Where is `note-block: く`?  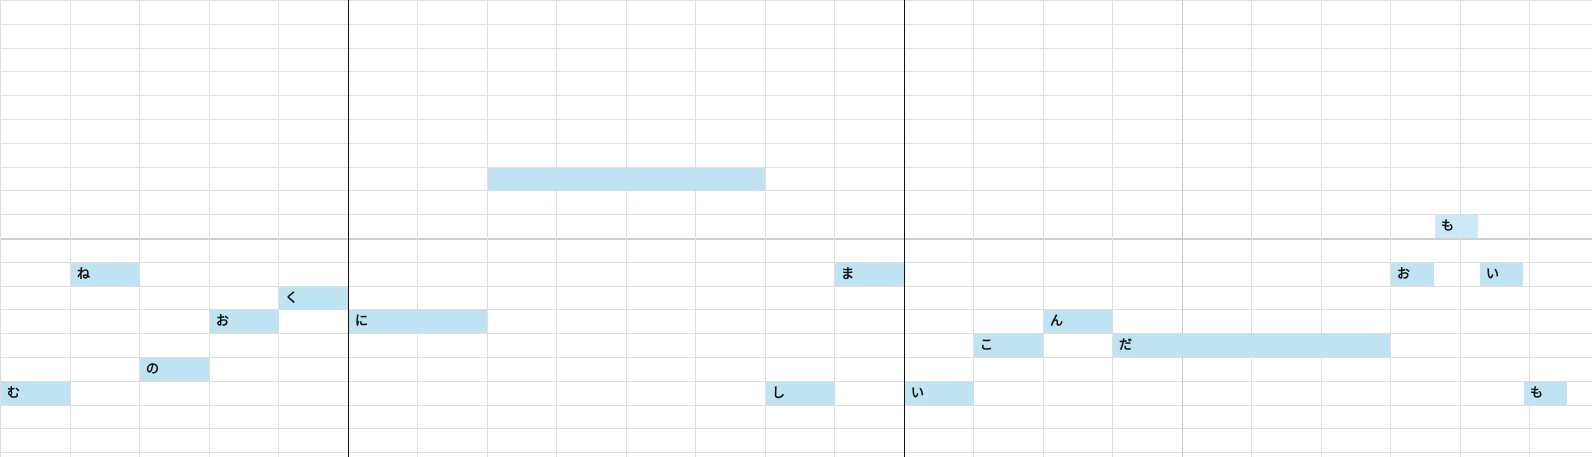 note-block: く is located at coordinates (313, 298).